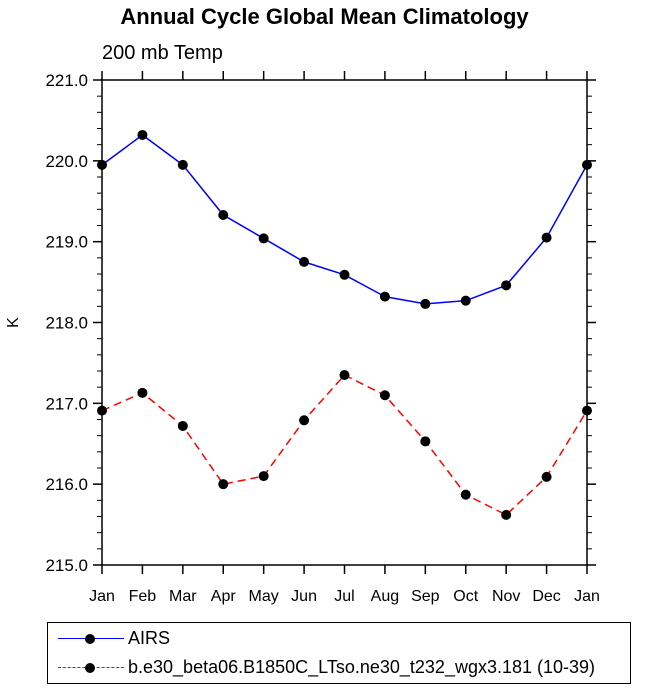  I want to click on x-tick-label: Dec, so click(546, 596).